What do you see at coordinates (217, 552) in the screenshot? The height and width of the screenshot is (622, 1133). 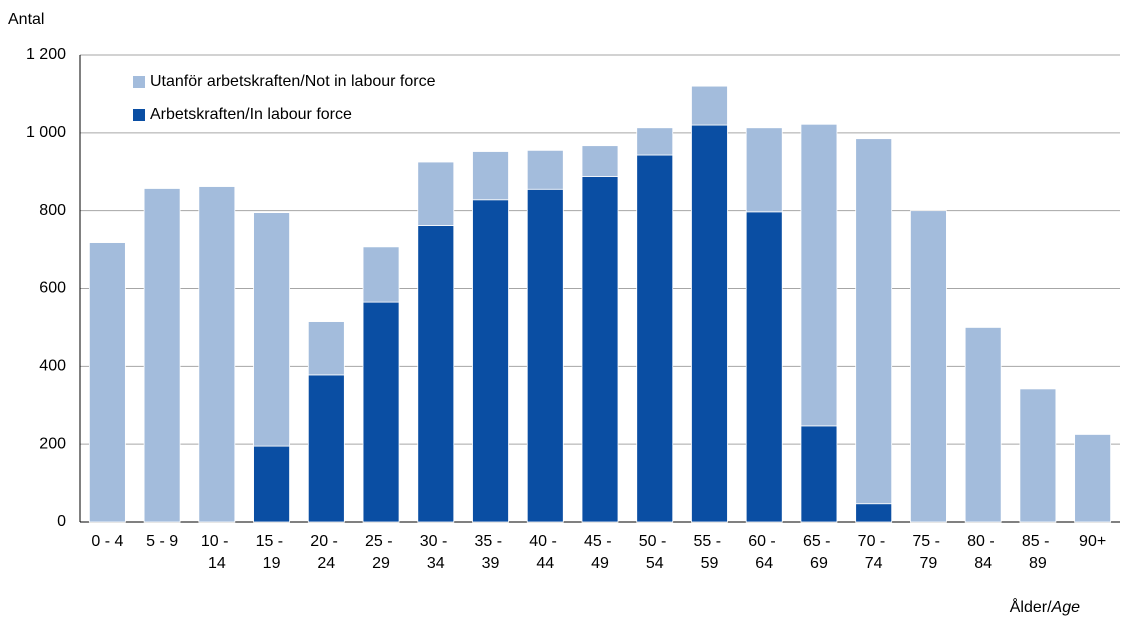 I see `x-tick-label: 10 - 14` at bounding box center [217, 552].